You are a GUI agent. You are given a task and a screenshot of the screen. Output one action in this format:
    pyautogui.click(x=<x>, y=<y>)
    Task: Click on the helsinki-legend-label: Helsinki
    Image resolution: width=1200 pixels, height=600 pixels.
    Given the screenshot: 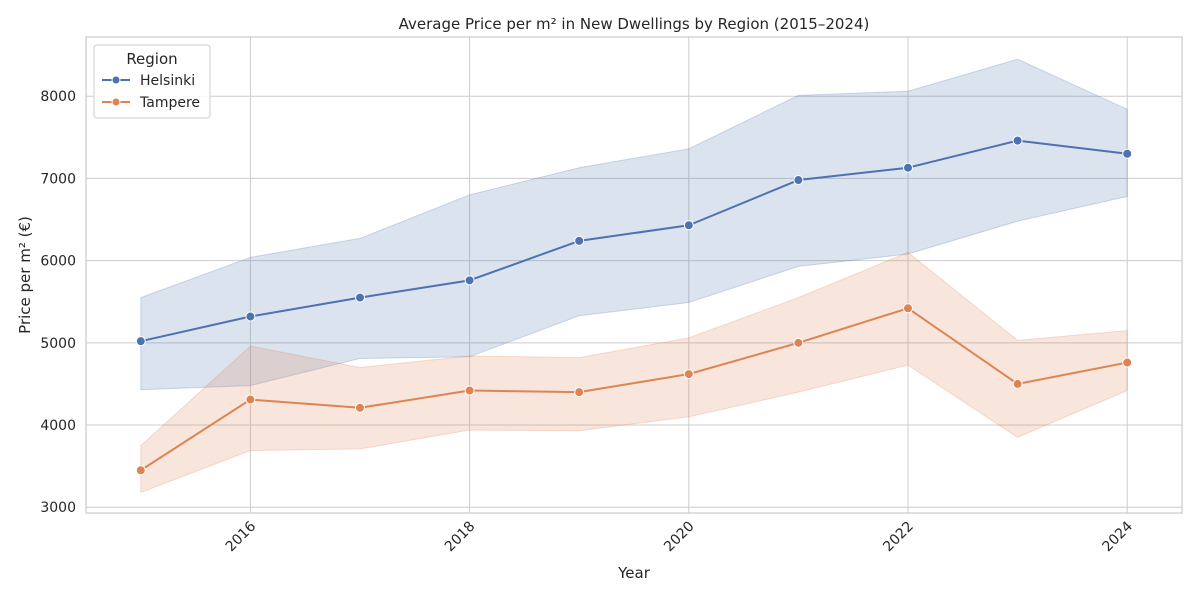 What is the action you would take?
    pyautogui.click(x=167, y=81)
    